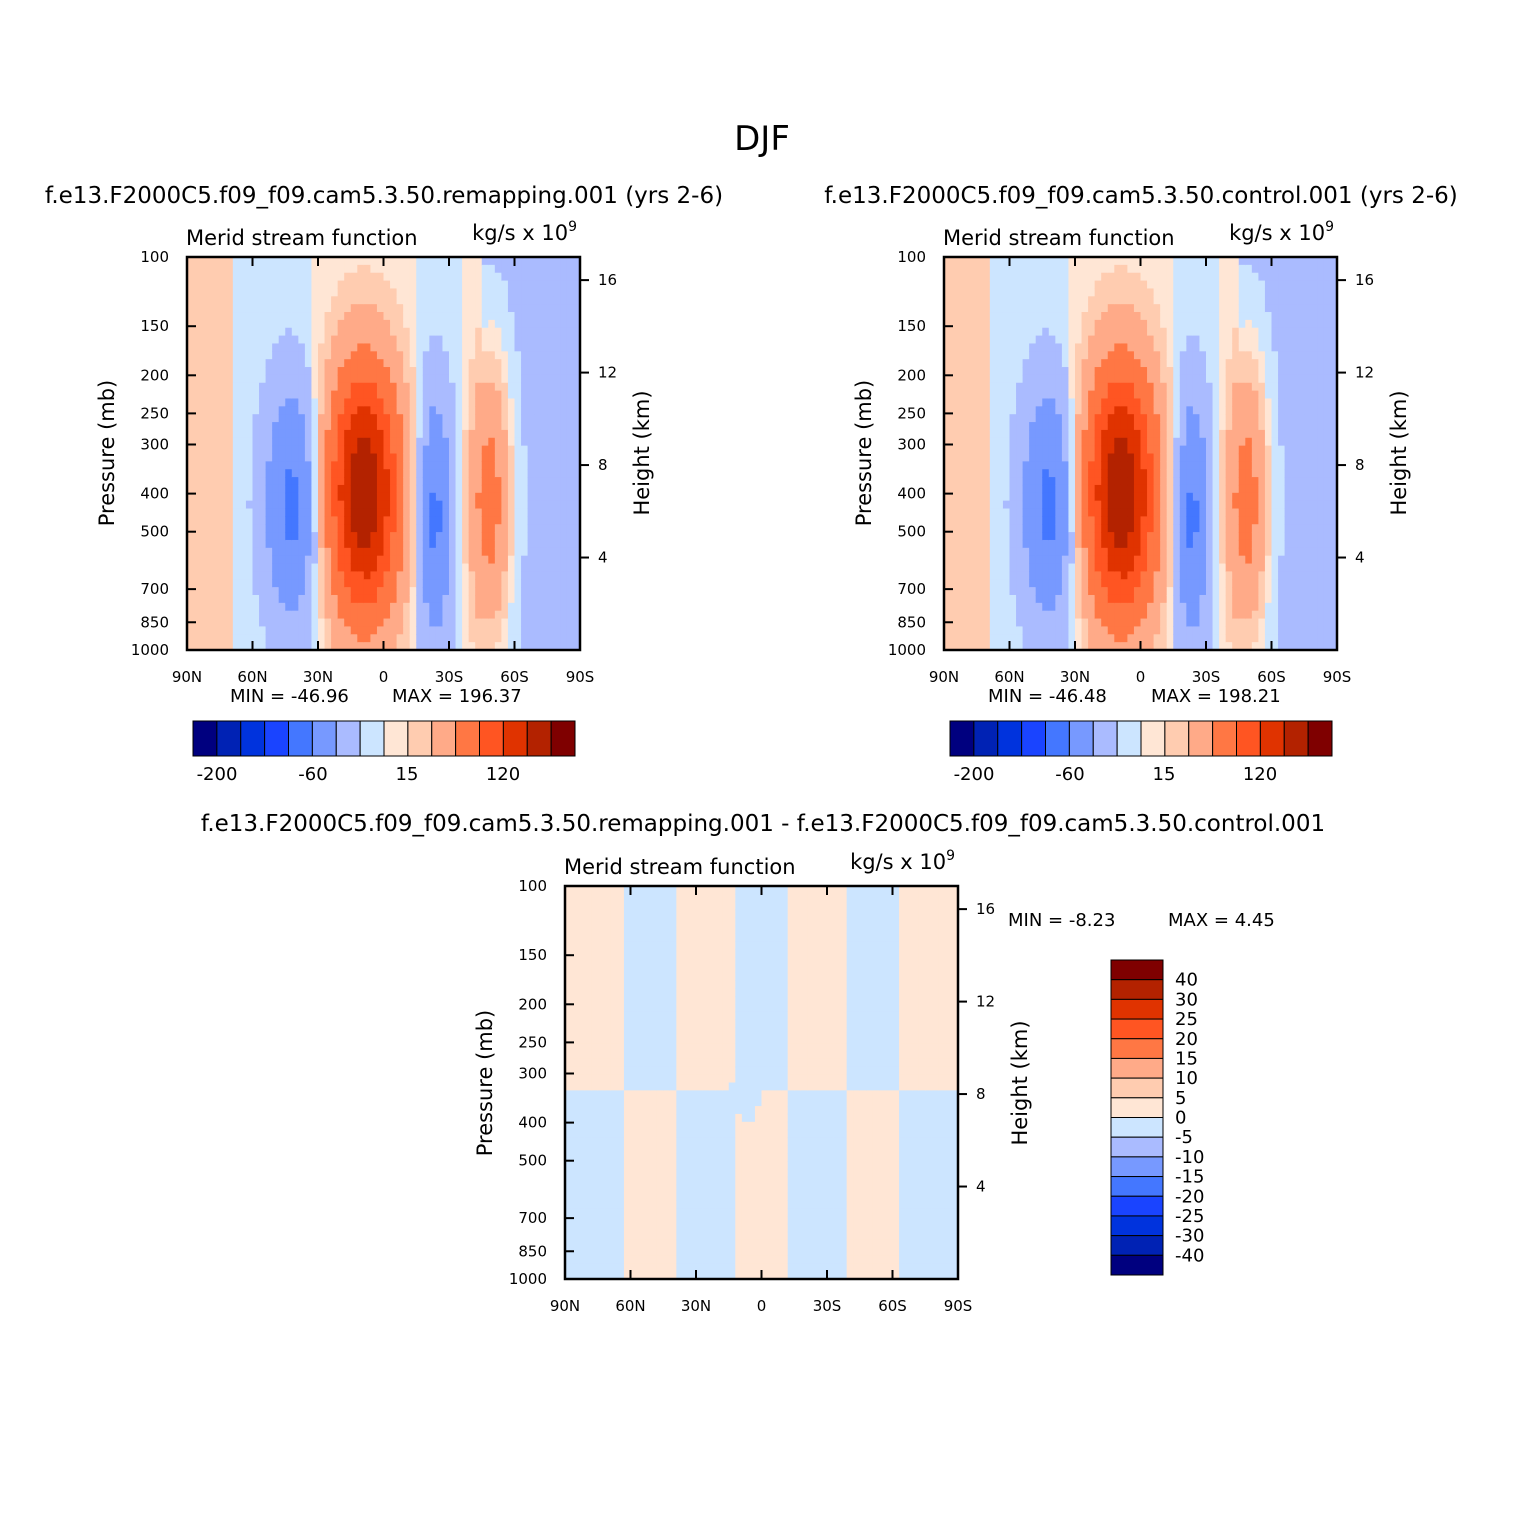 This screenshot has width=1524, height=1524. Describe the element at coordinates (154, 532) in the screenshot. I see `y-tick-label: 500` at that location.